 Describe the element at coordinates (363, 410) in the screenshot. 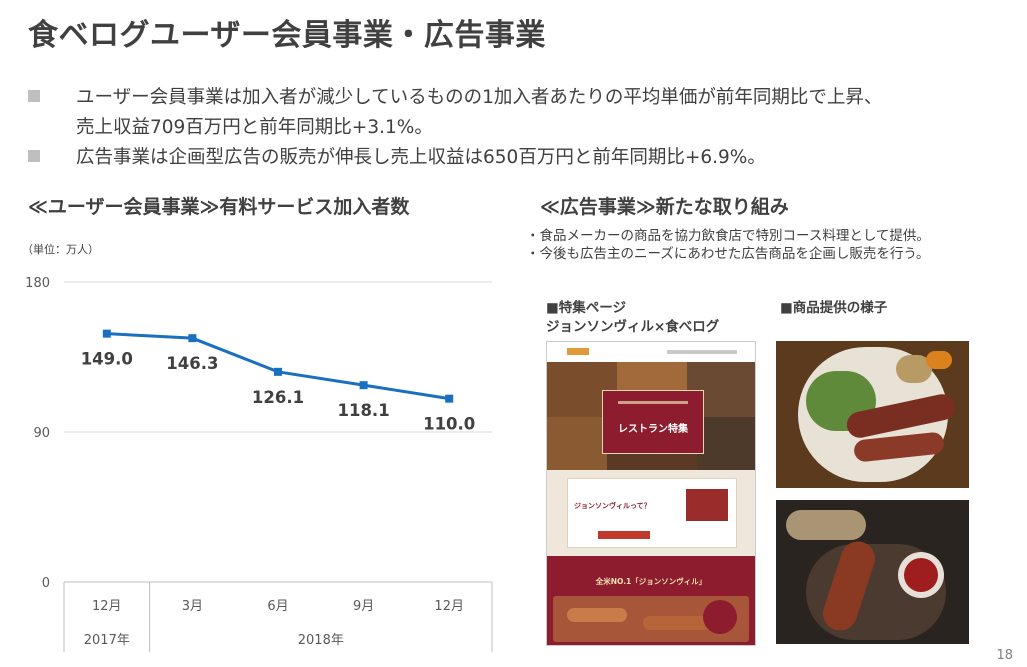

I see `data-label: 118.1` at that location.